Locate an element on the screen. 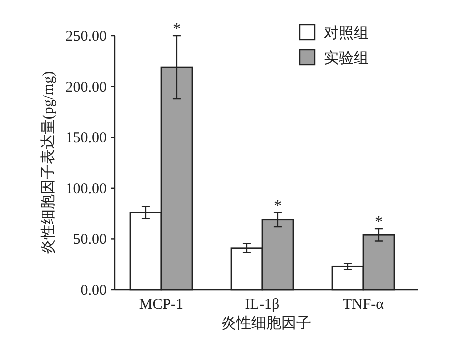  x-axis-title: 炎性细胞因子 is located at coordinates (267, 323).